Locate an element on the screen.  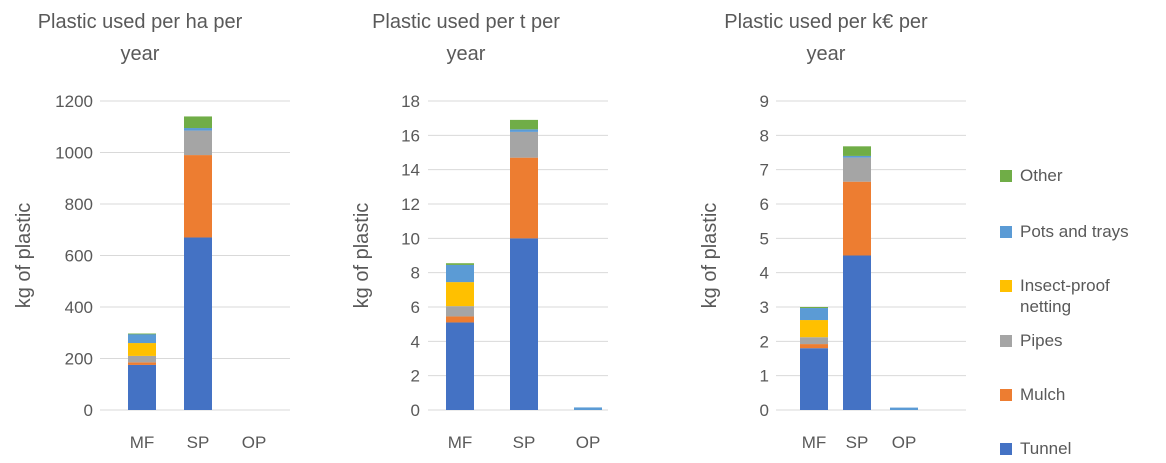
chart1-bar-mf-mulch is located at coordinates (142, 363).